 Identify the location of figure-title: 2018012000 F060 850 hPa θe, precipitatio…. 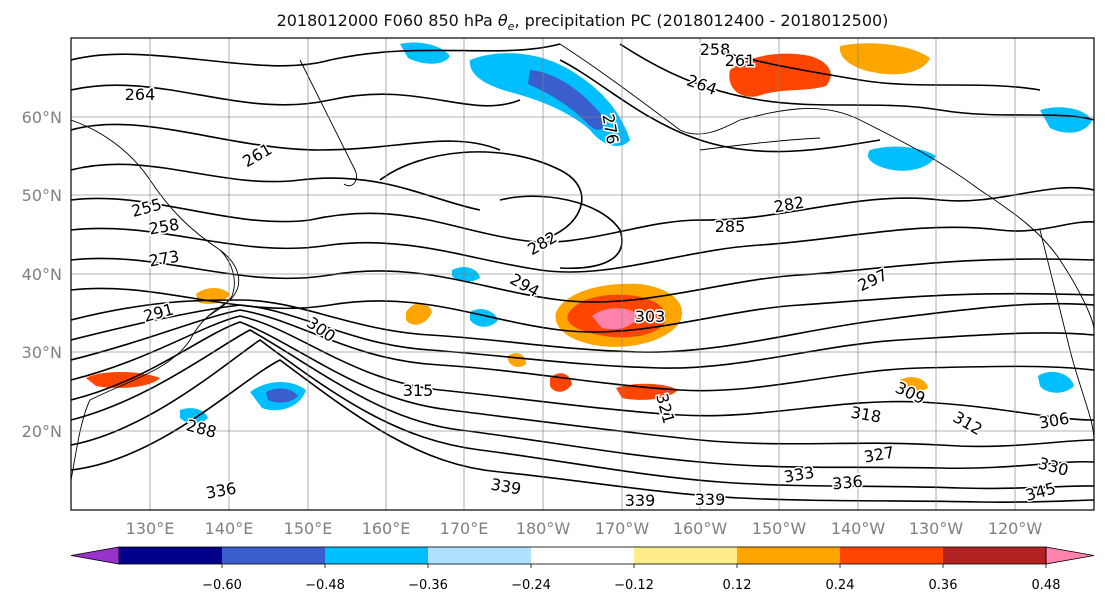
(582, 22).